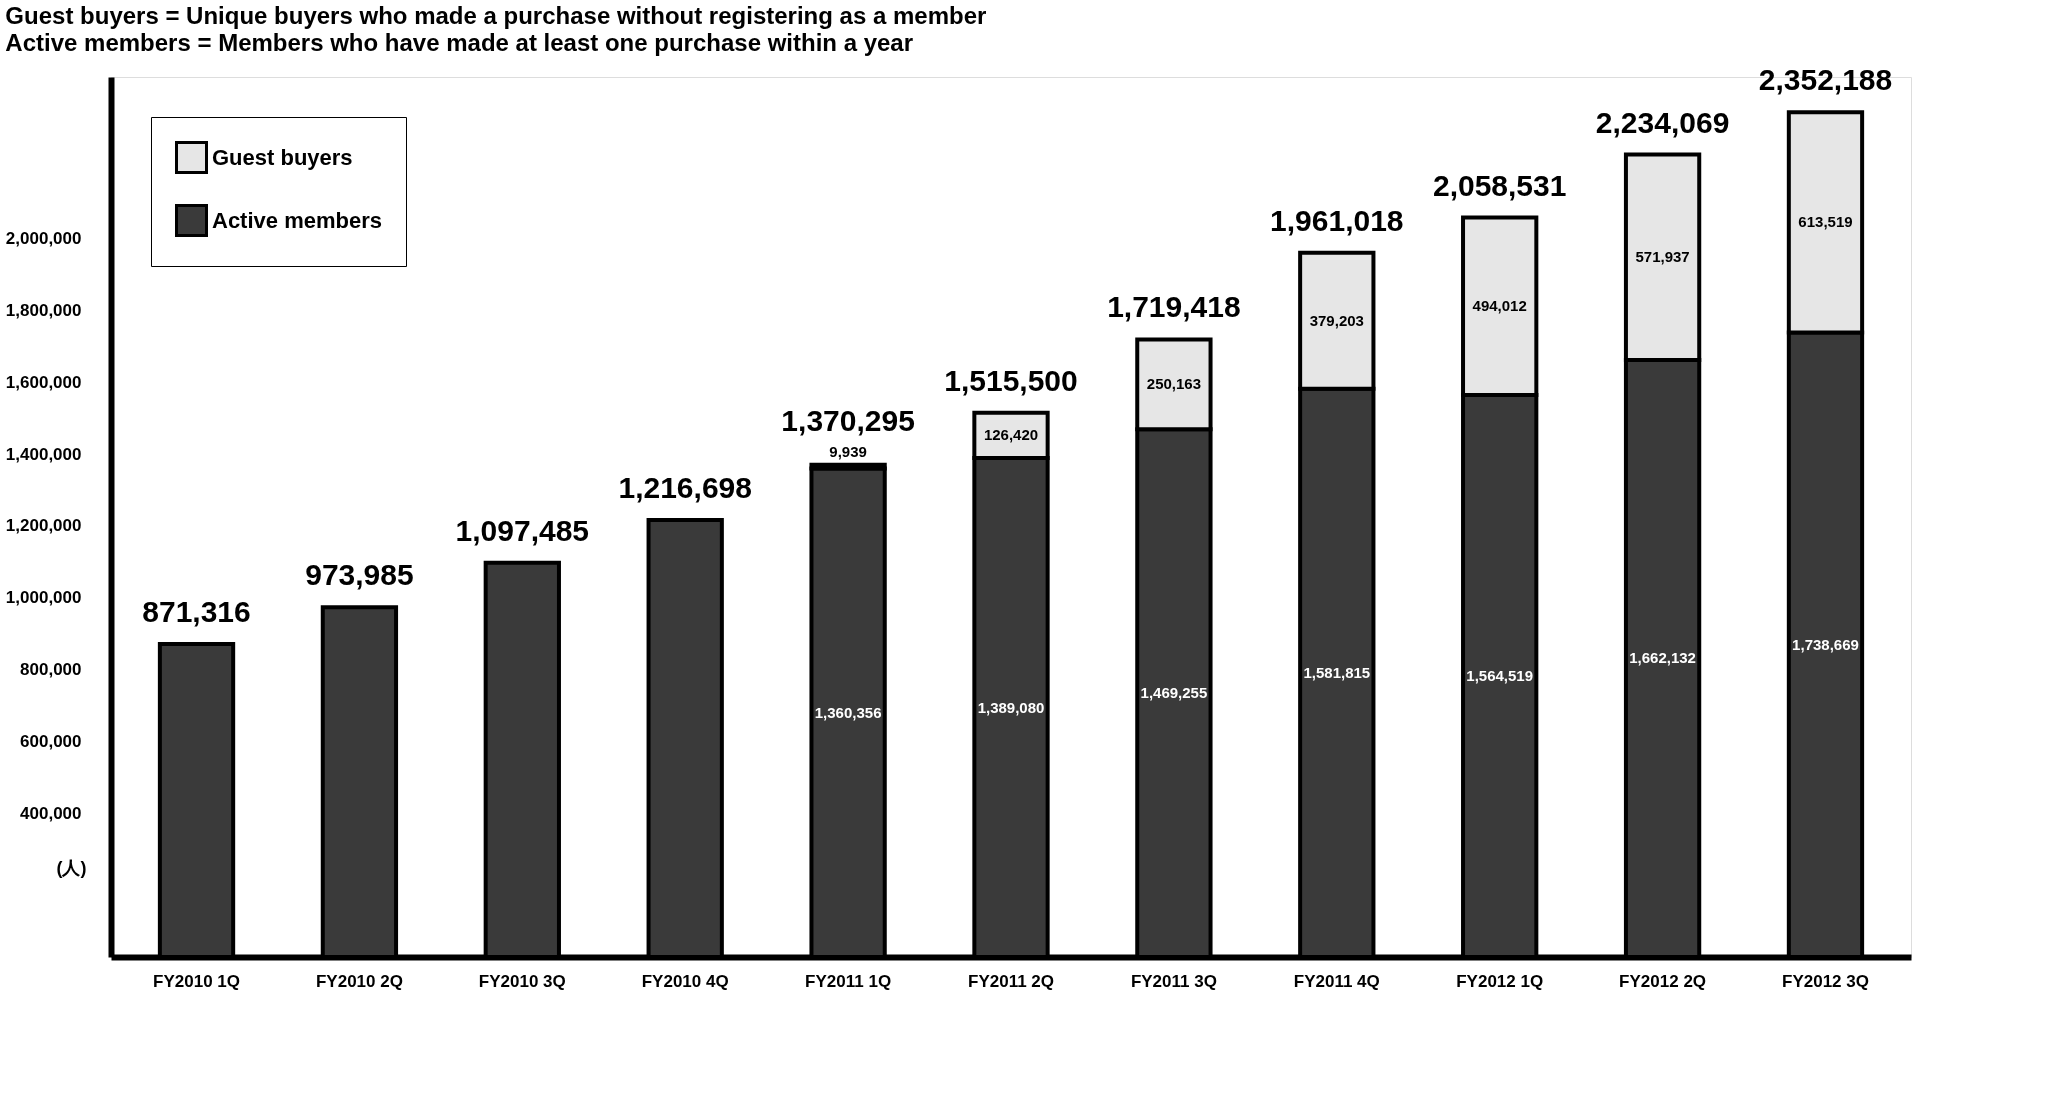  Describe the element at coordinates (1336, 981) in the screenshot. I see `x-tick-label: FY2011 4Q` at that location.